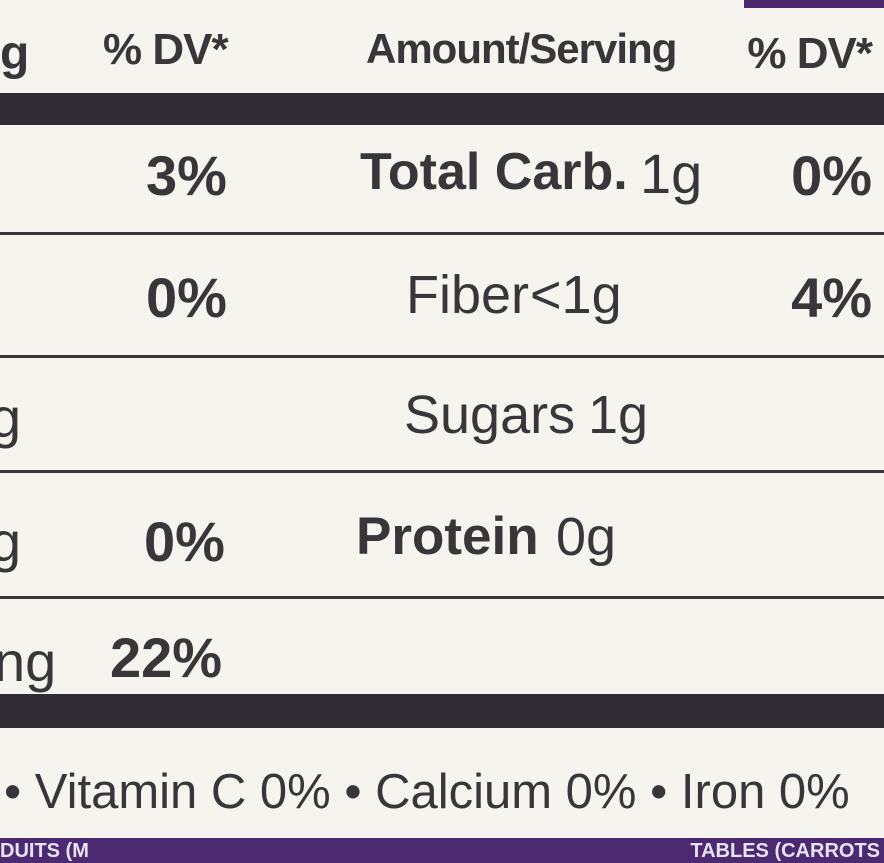  I want to click on row1-right-dv: 0%, so click(831, 175).